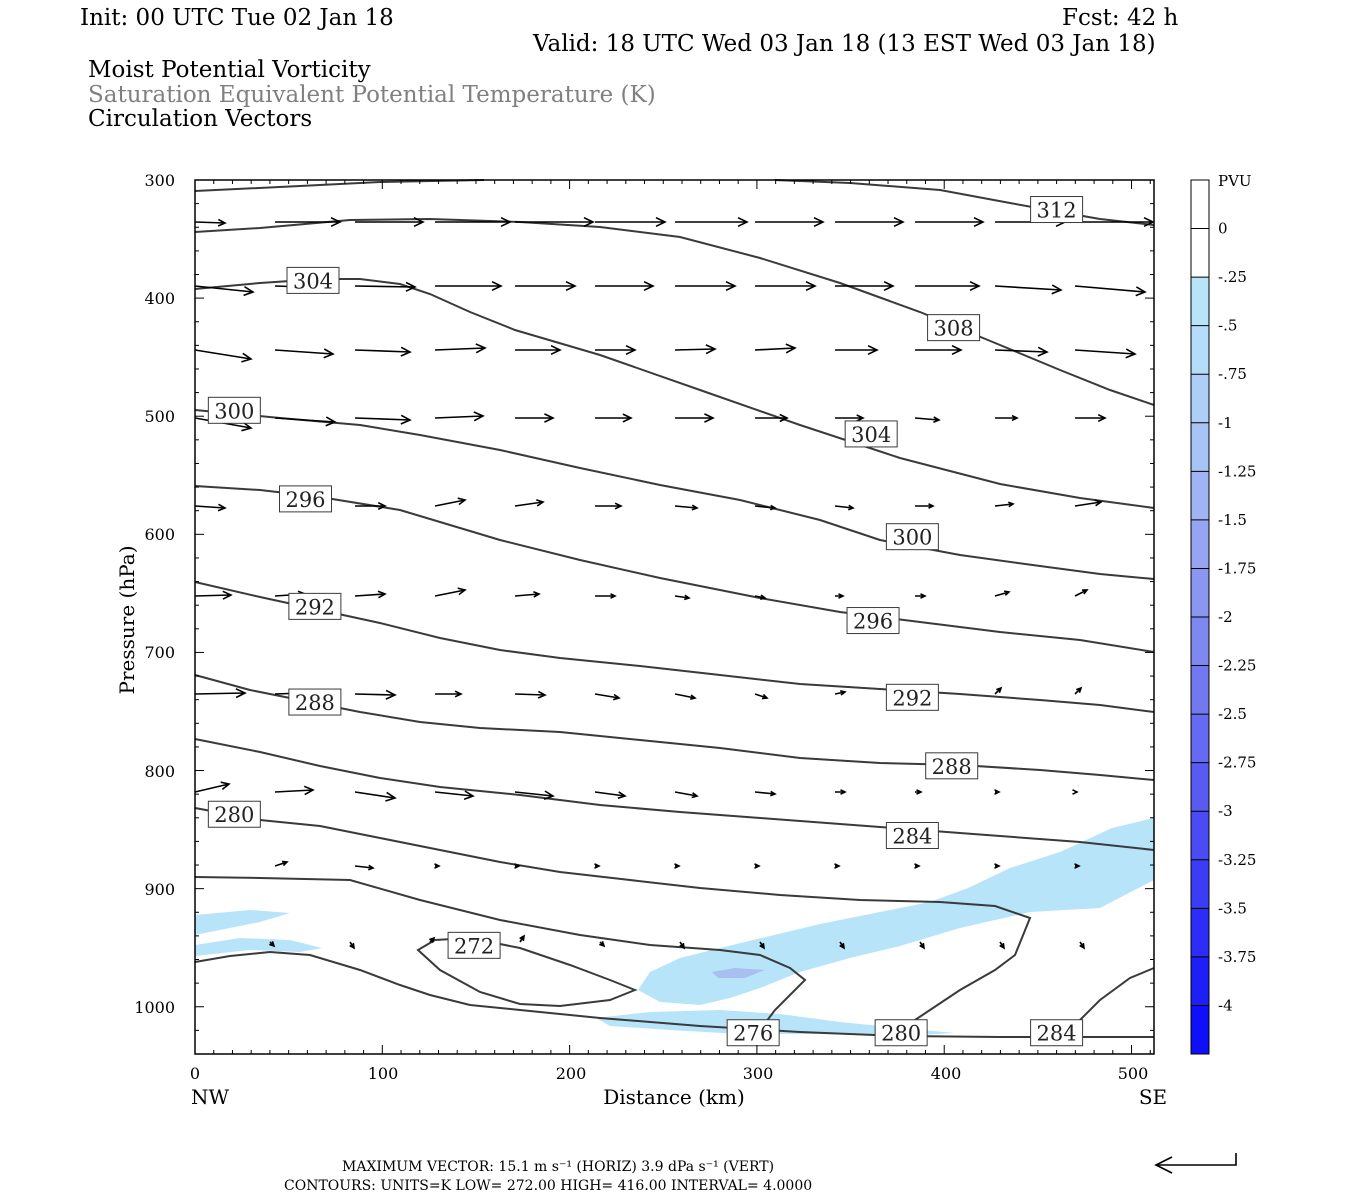 The height and width of the screenshot is (1200, 1350). Describe the element at coordinates (1223, 229) in the screenshot. I see `colorbar-tick-label: 0` at that location.